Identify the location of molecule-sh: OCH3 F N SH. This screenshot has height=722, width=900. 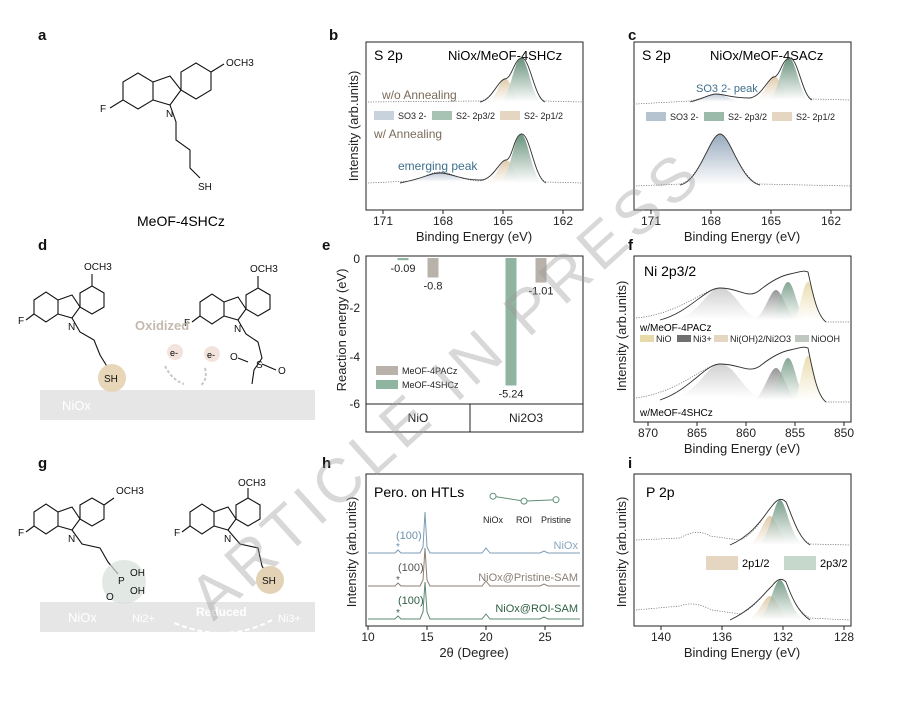
(229, 536).